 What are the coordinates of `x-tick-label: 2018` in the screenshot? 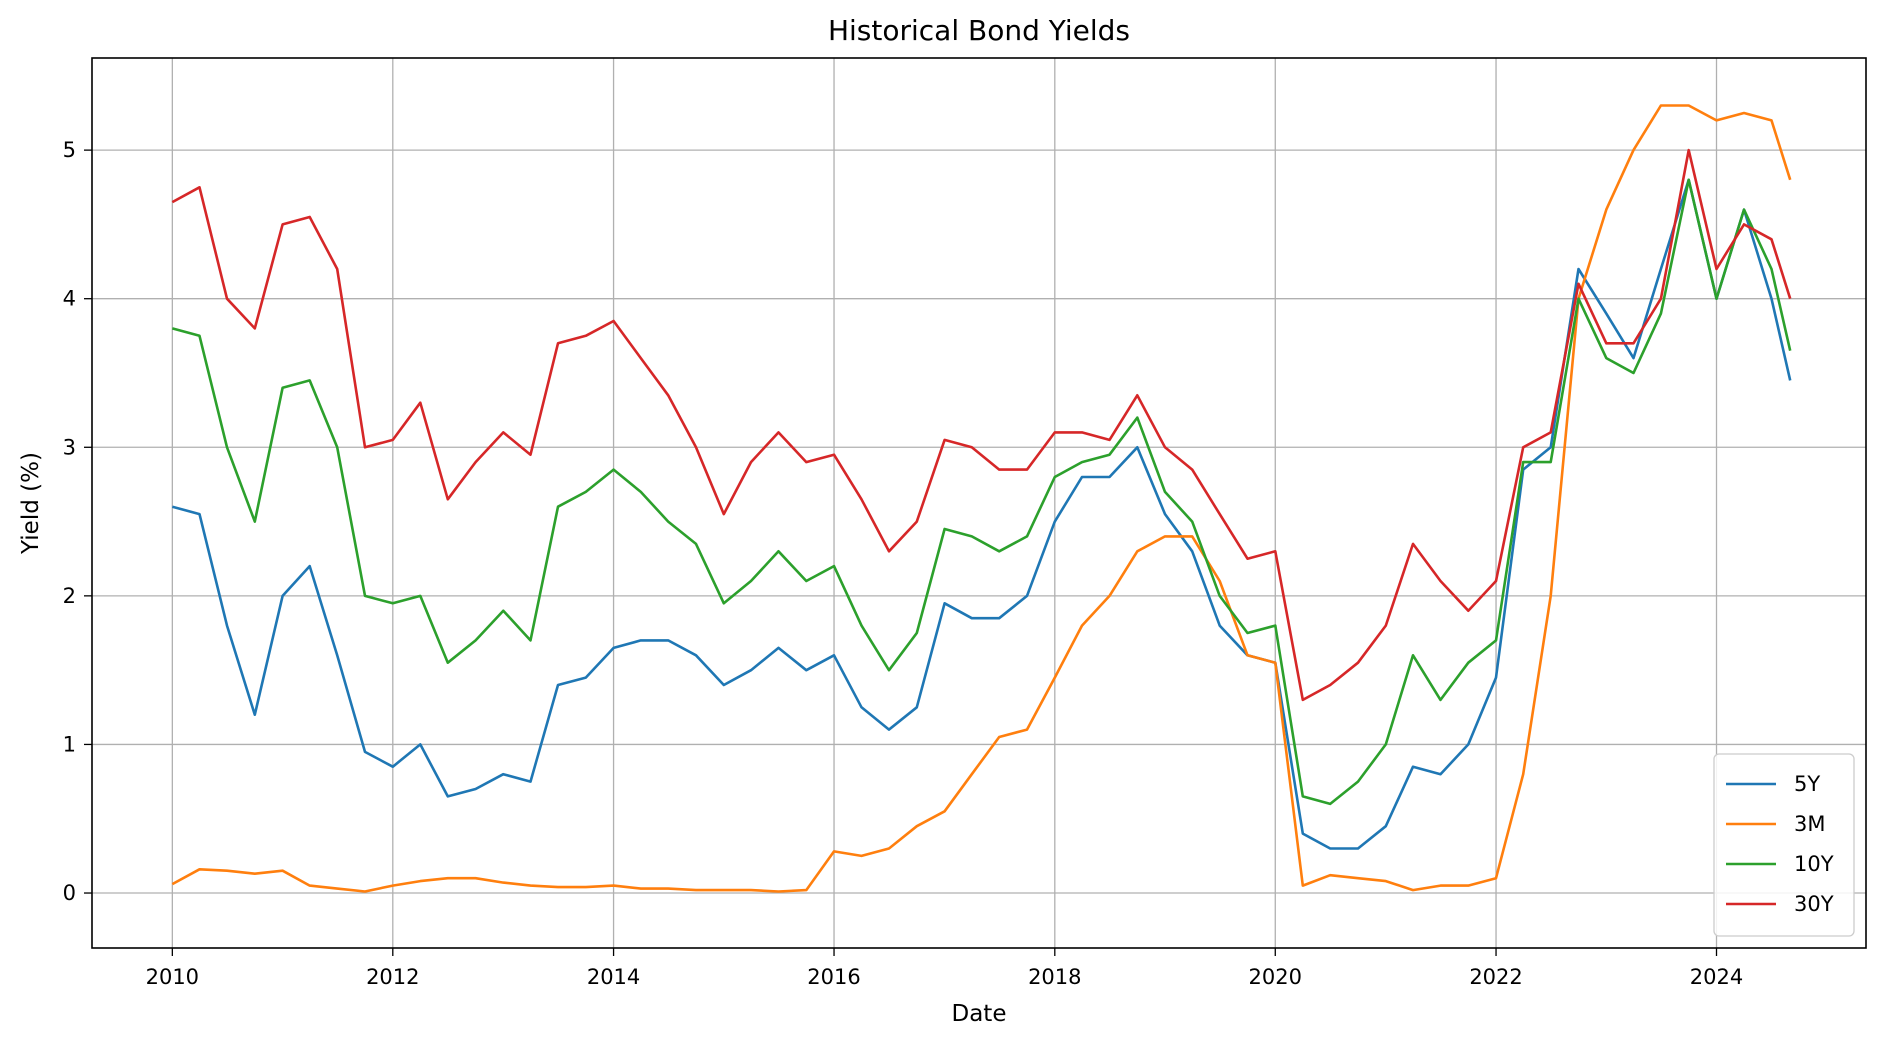 It's located at (1054, 977).